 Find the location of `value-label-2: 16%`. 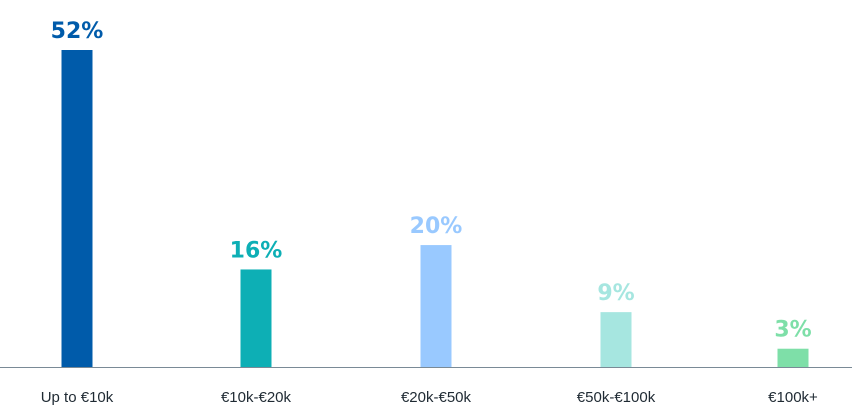

value-label-2: 16% is located at coordinates (256, 250).